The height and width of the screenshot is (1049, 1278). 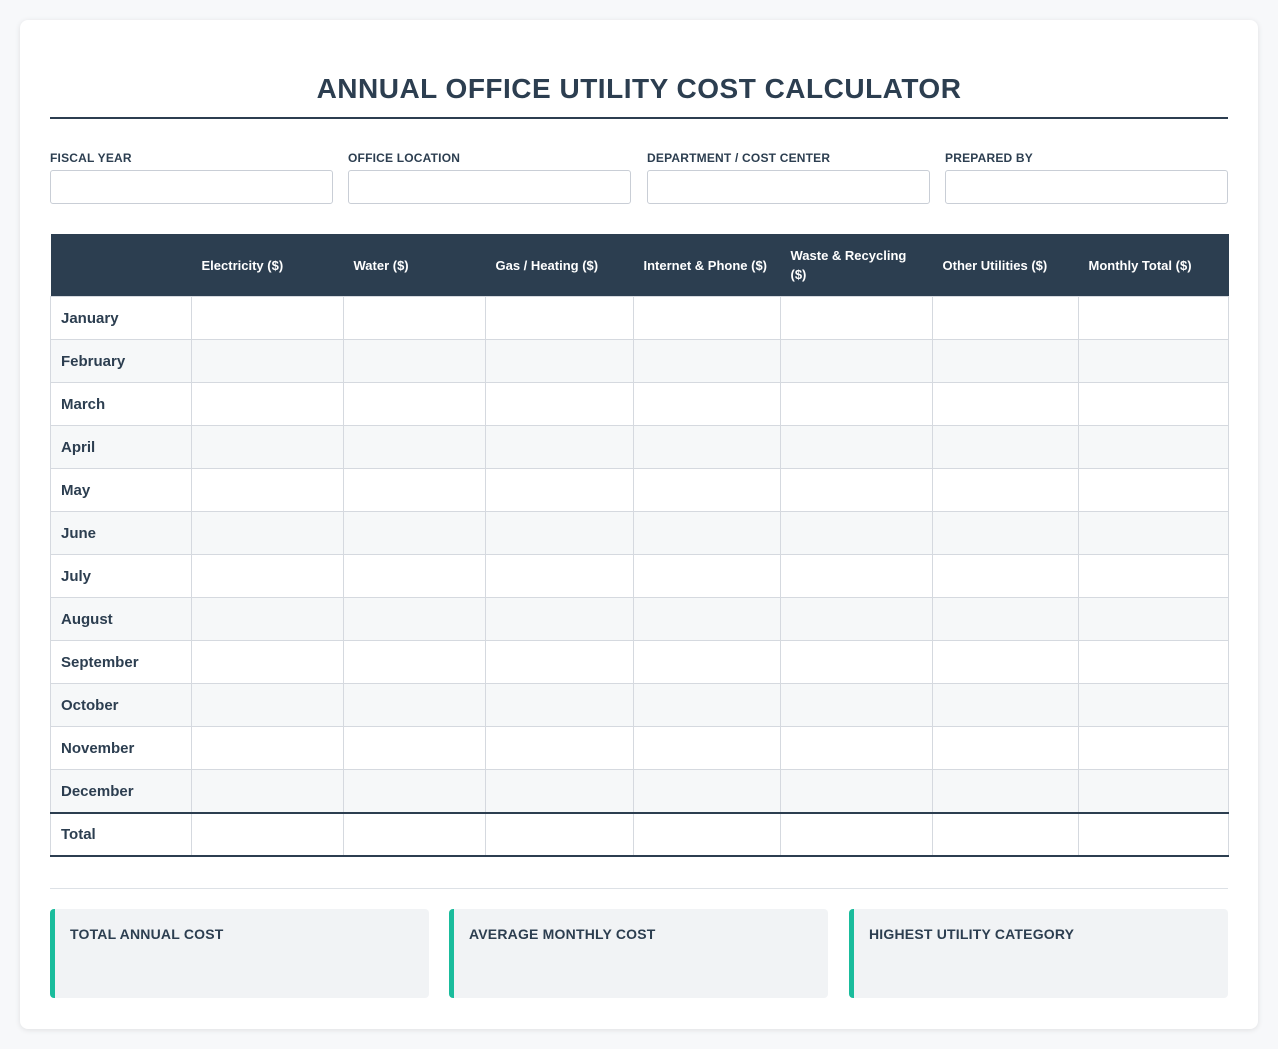 I want to click on table-row: January, so click(x=639, y=318).